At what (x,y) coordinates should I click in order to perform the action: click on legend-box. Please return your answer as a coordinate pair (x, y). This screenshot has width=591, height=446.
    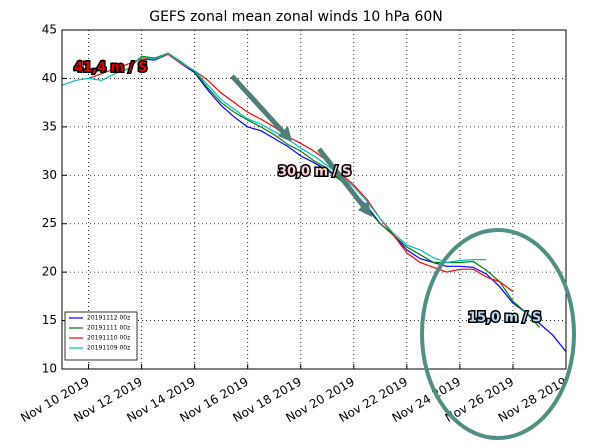
    Looking at the image, I should click on (101, 336).